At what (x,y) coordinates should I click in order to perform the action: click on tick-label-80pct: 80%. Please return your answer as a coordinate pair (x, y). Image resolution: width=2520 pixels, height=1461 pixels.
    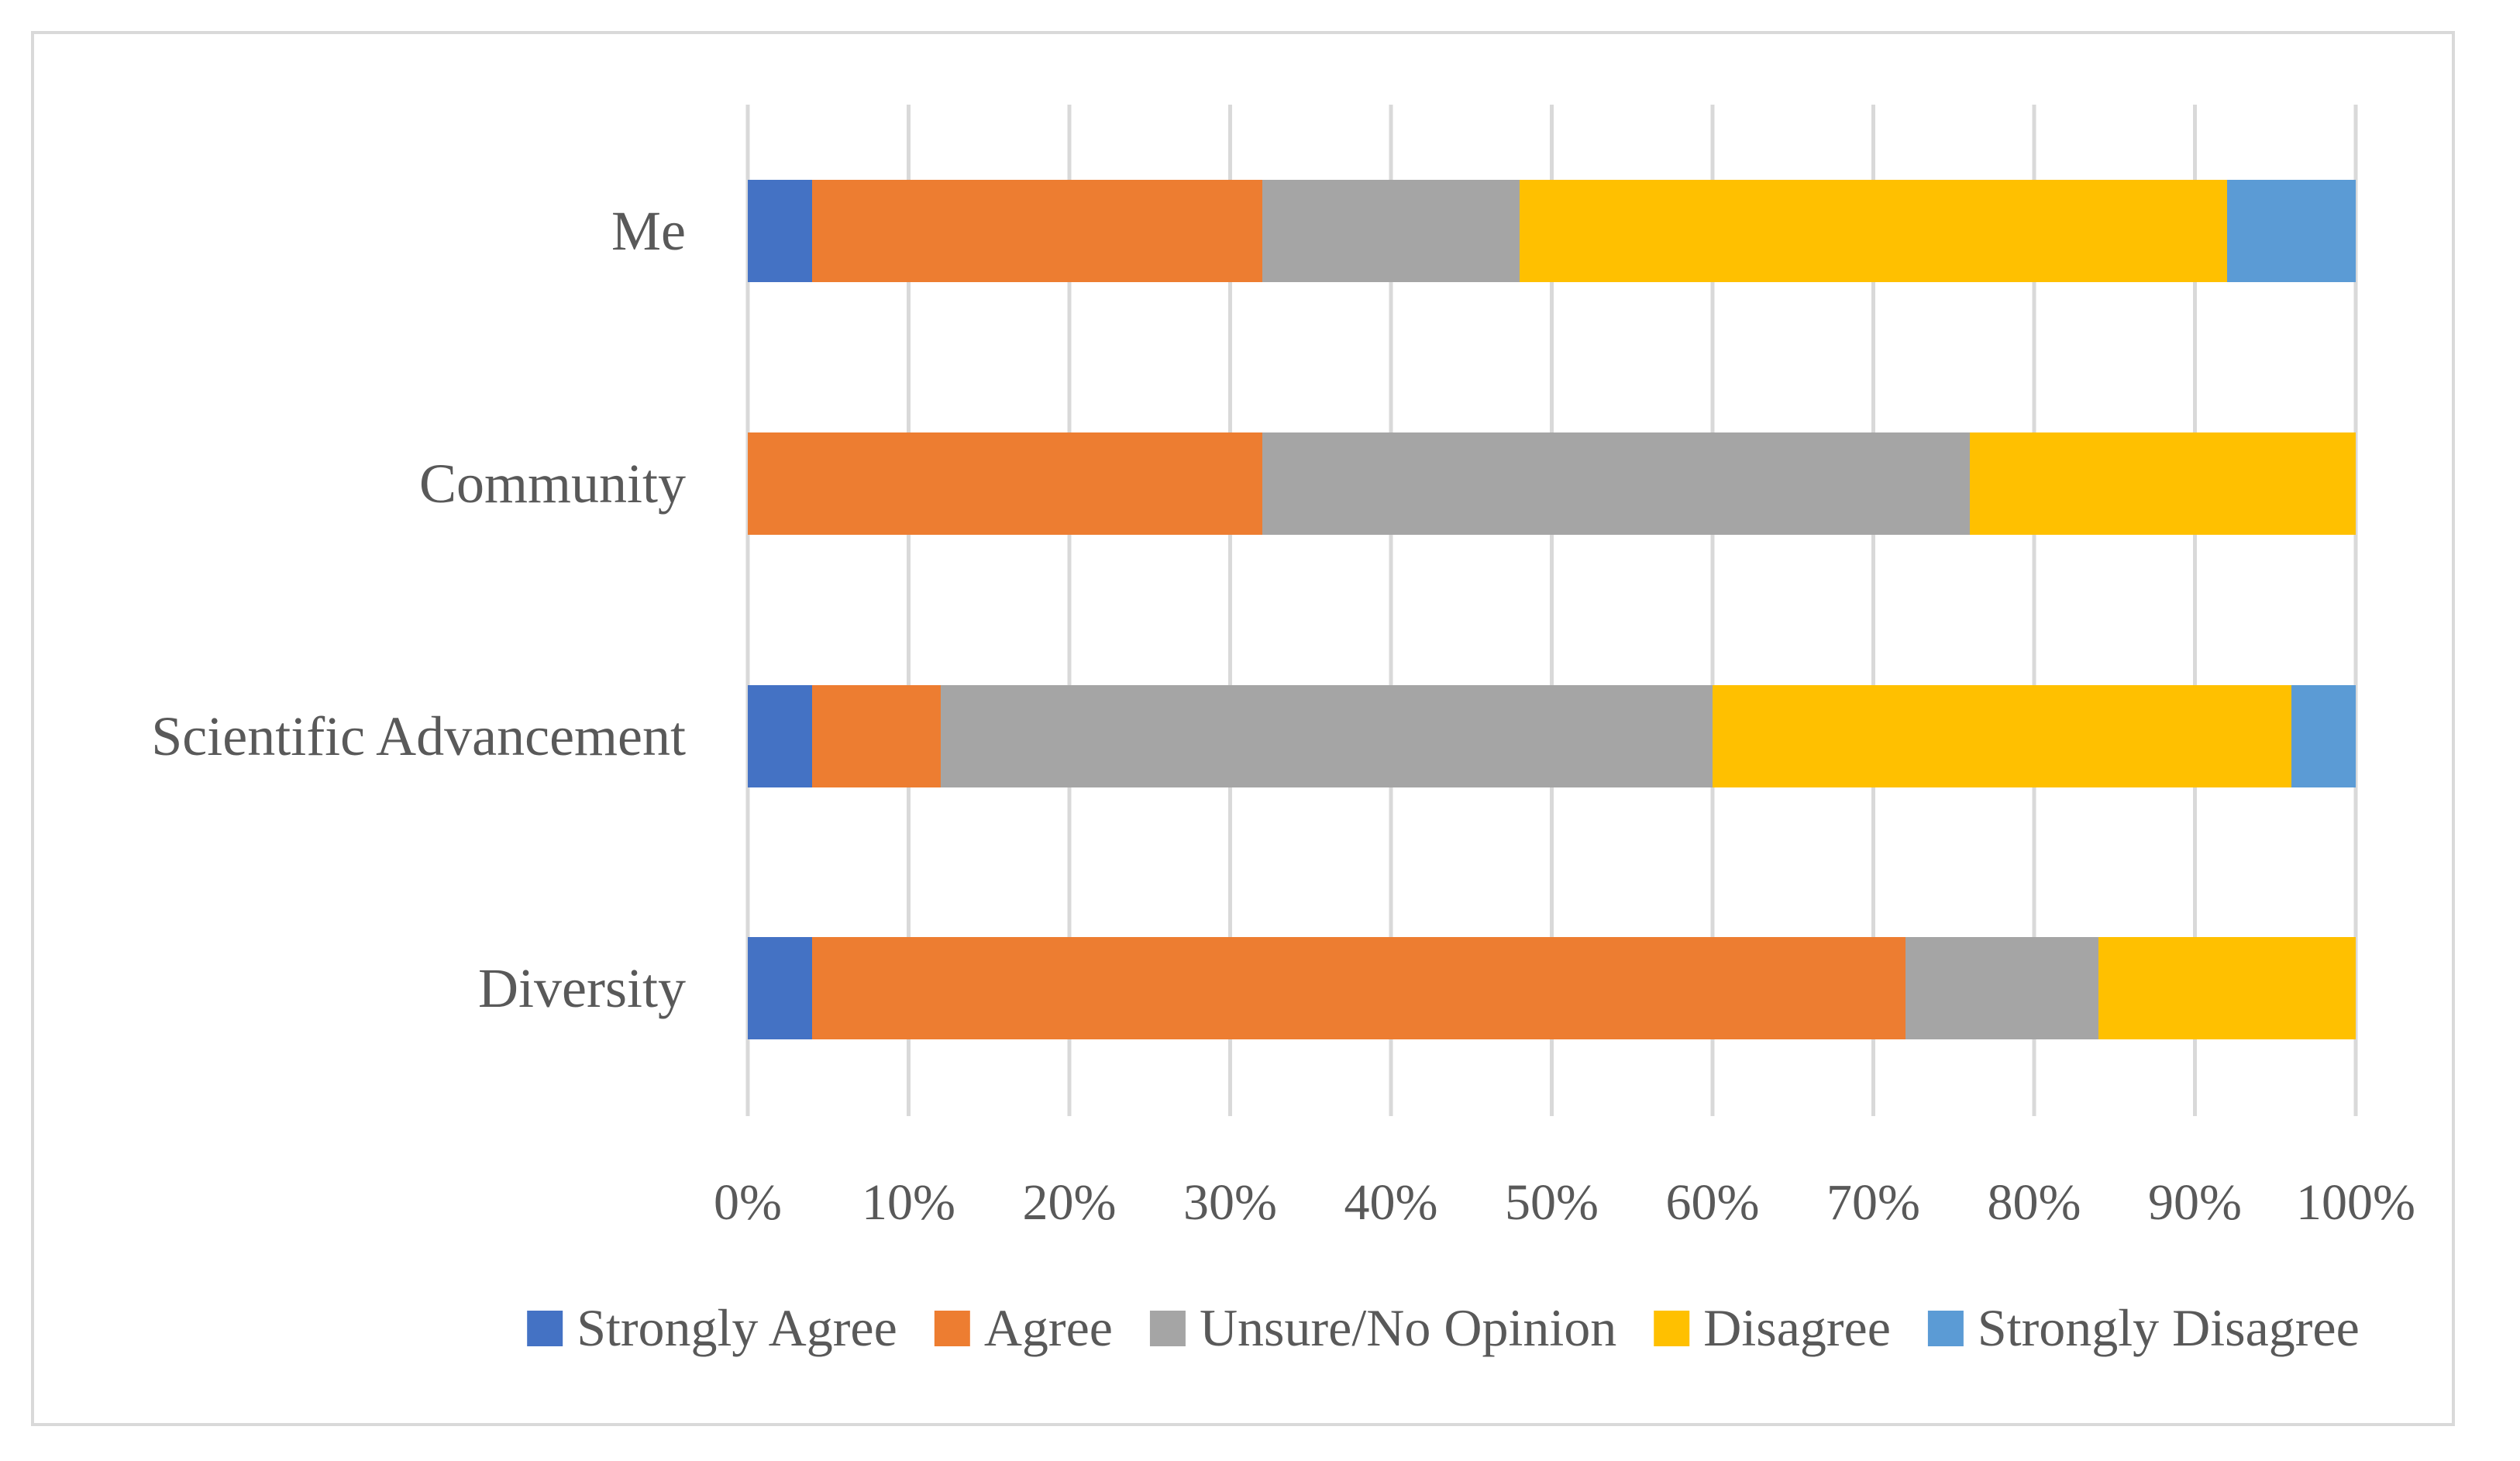
    Looking at the image, I should click on (2035, 1203).